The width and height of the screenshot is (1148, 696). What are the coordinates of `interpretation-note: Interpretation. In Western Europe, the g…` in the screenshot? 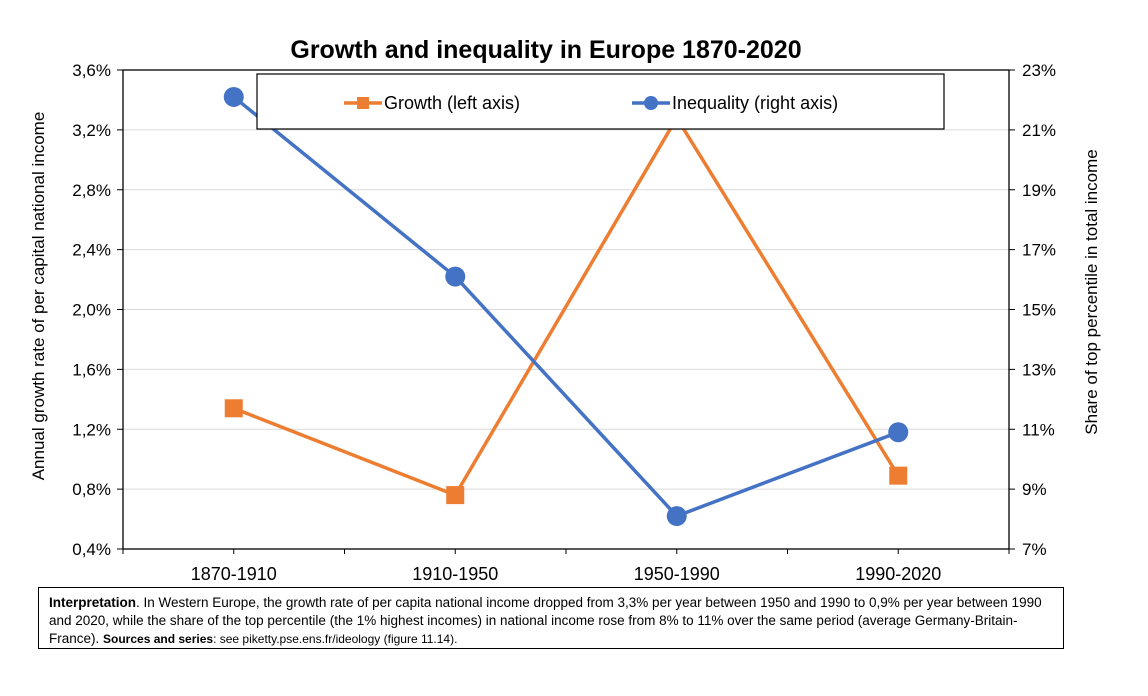 It's located at (551, 618).